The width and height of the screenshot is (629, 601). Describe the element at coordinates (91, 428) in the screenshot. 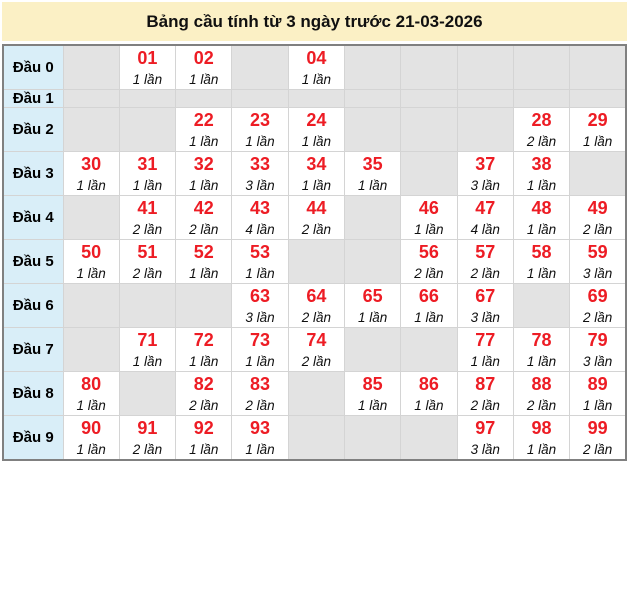

I see `lottery-number: 90` at that location.